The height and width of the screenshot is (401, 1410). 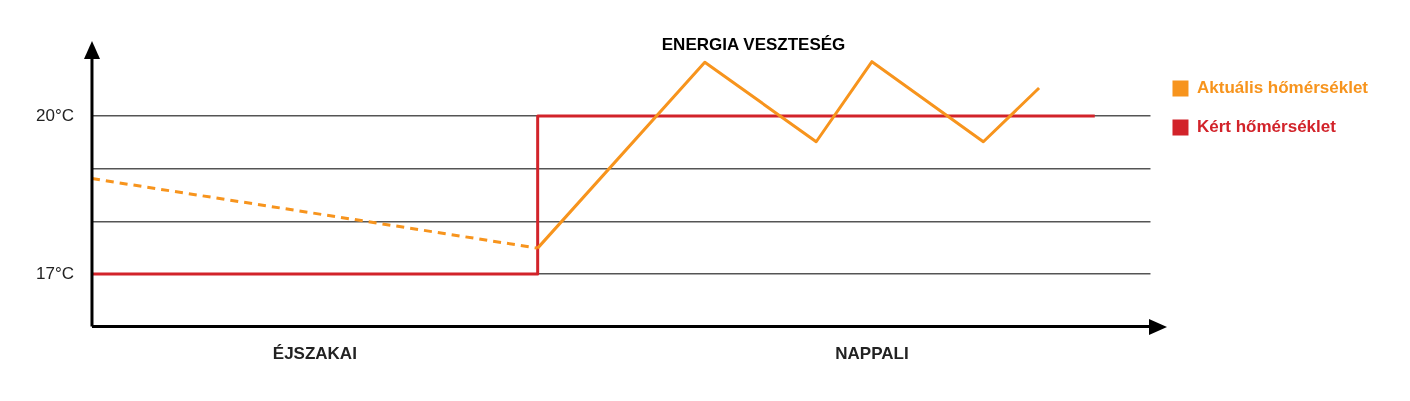 What do you see at coordinates (55, 273) in the screenshot?
I see `y-tick-label: 17°C` at bounding box center [55, 273].